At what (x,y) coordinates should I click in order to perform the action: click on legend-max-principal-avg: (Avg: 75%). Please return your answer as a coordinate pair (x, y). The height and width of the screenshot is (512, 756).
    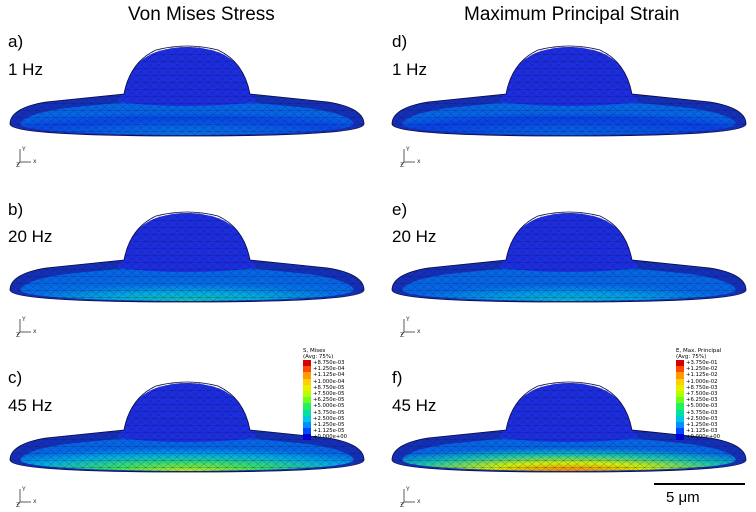
    Looking at the image, I should click on (691, 357).